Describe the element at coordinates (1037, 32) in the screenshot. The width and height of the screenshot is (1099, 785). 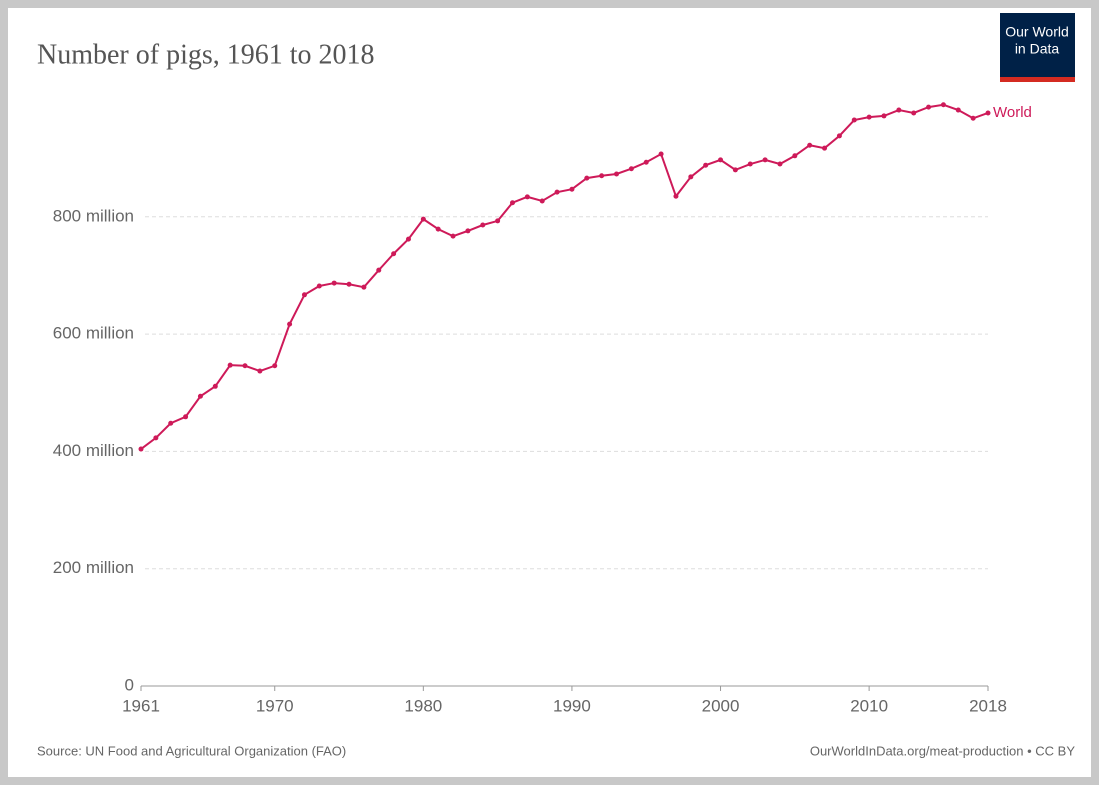
I see `logo-text: Our World` at that location.